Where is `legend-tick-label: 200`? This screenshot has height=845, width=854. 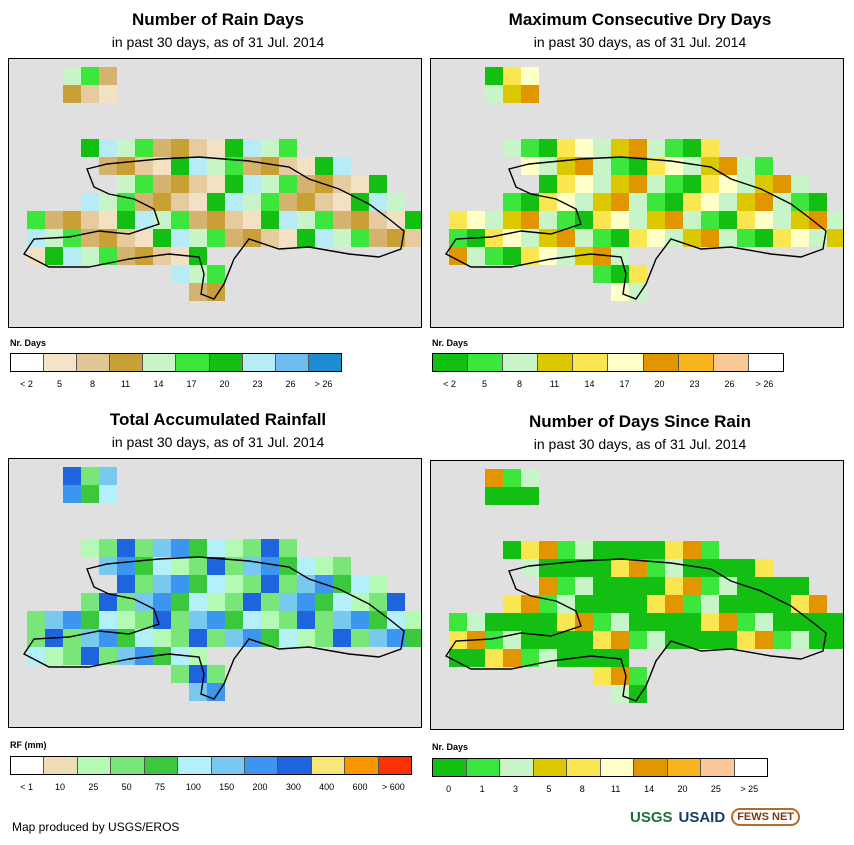 legend-tick-label: 200 is located at coordinates (260, 787).